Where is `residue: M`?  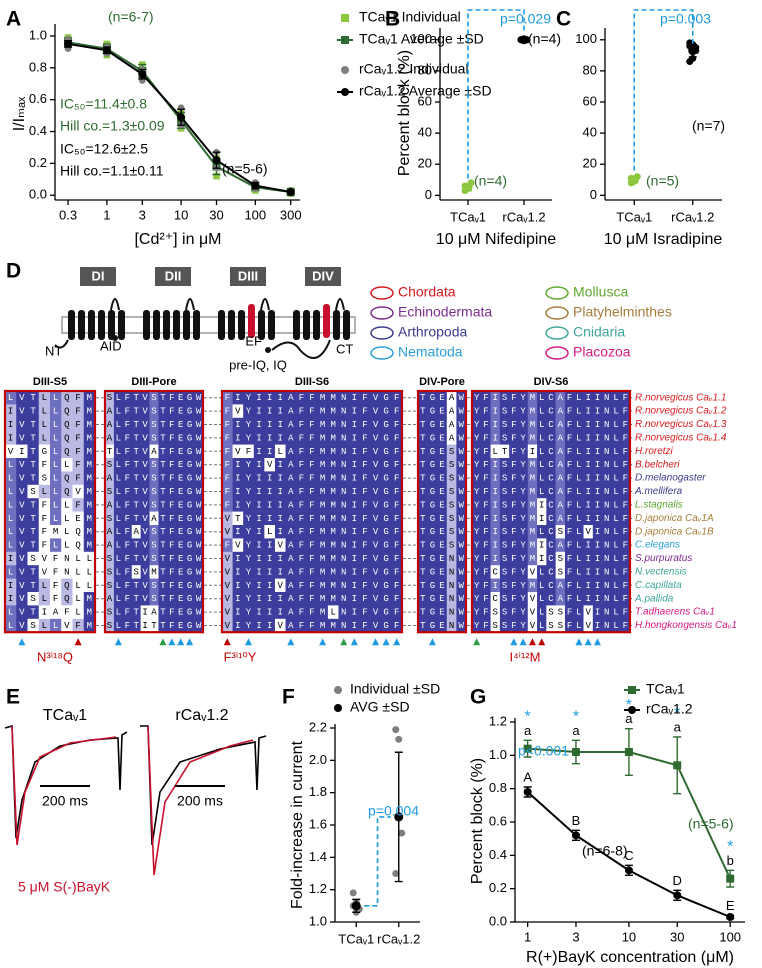 residue: M is located at coordinates (89, 492).